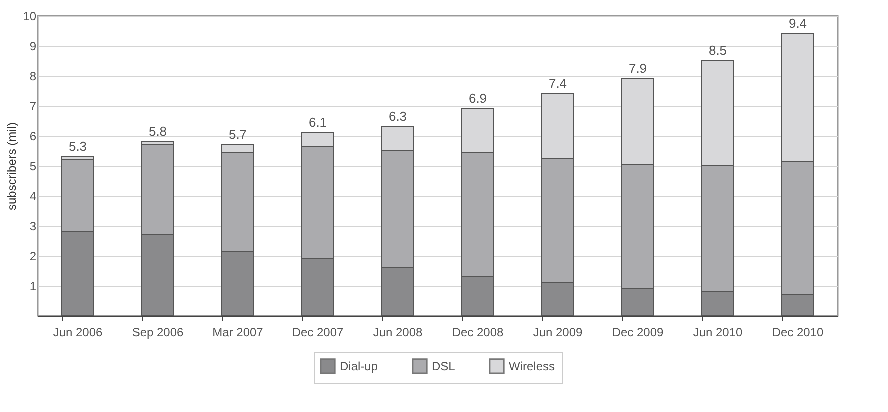 The height and width of the screenshot is (412, 888). What do you see at coordinates (238, 134) in the screenshot?
I see `total-label: 5.7` at bounding box center [238, 134].